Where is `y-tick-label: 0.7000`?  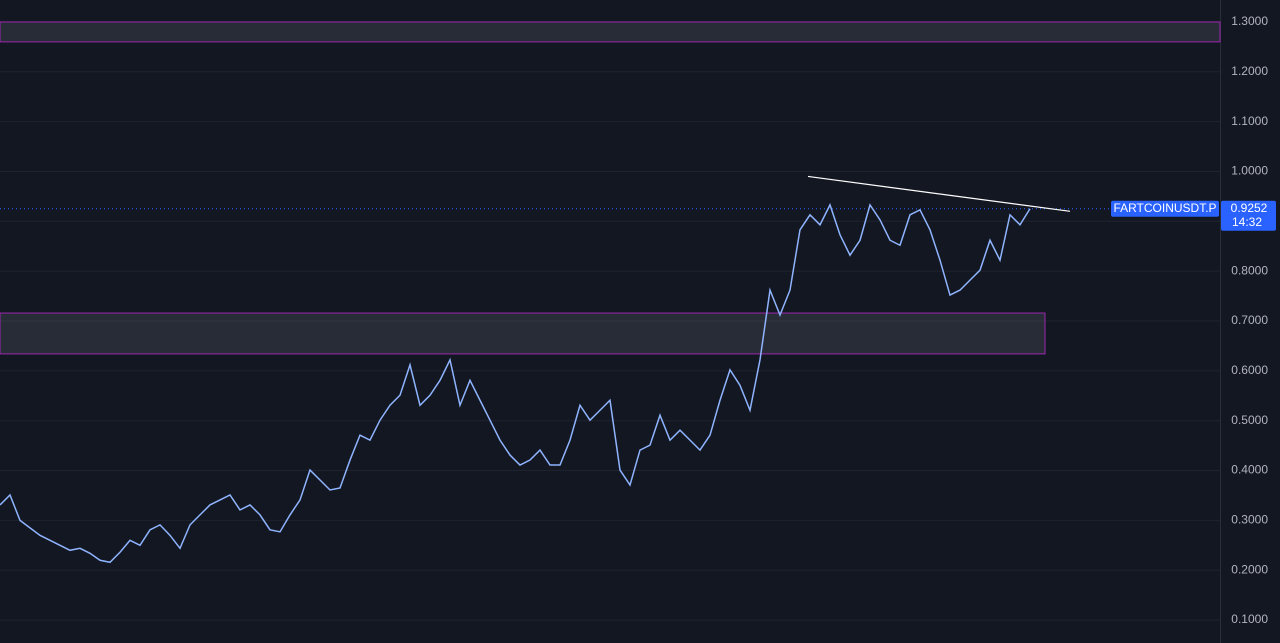 y-tick-label: 0.7000 is located at coordinates (1249, 320).